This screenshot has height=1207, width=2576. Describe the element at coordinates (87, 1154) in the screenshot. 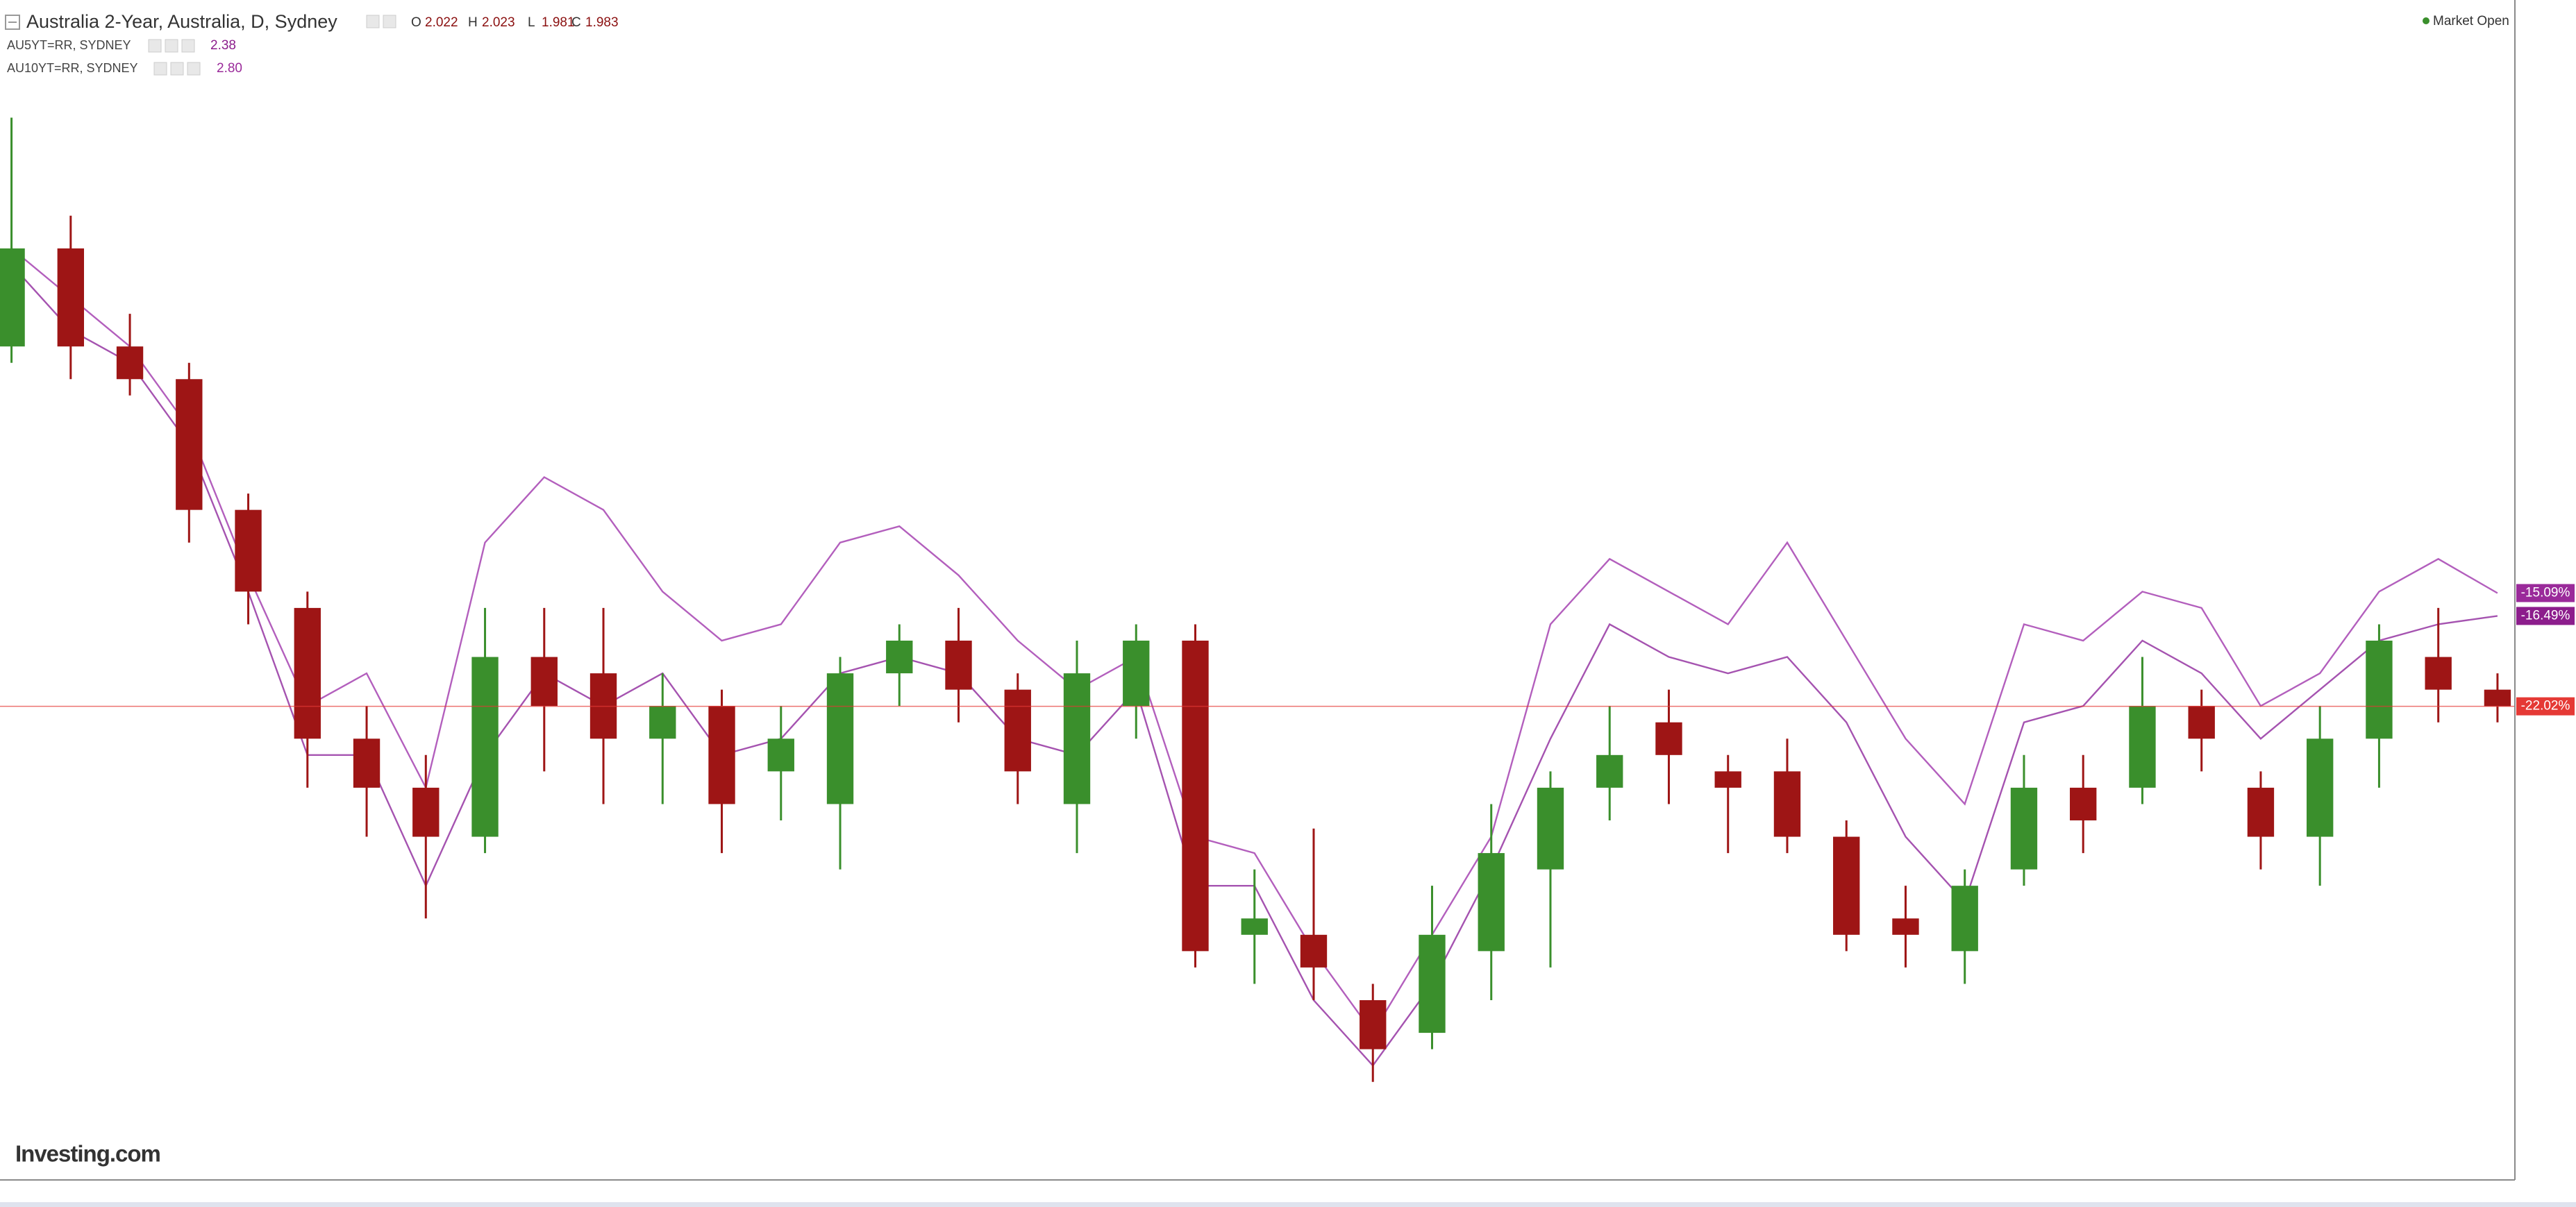

I see `brand-logo: Investing.com` at that location.